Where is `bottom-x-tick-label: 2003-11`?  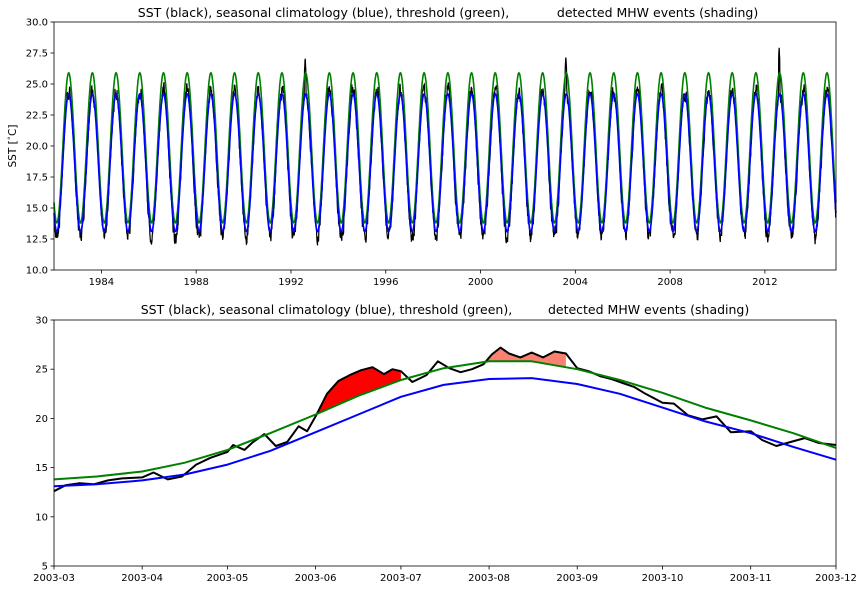 bottom-x-tick-label: 2003-11 is located at coordinates (751, 578).